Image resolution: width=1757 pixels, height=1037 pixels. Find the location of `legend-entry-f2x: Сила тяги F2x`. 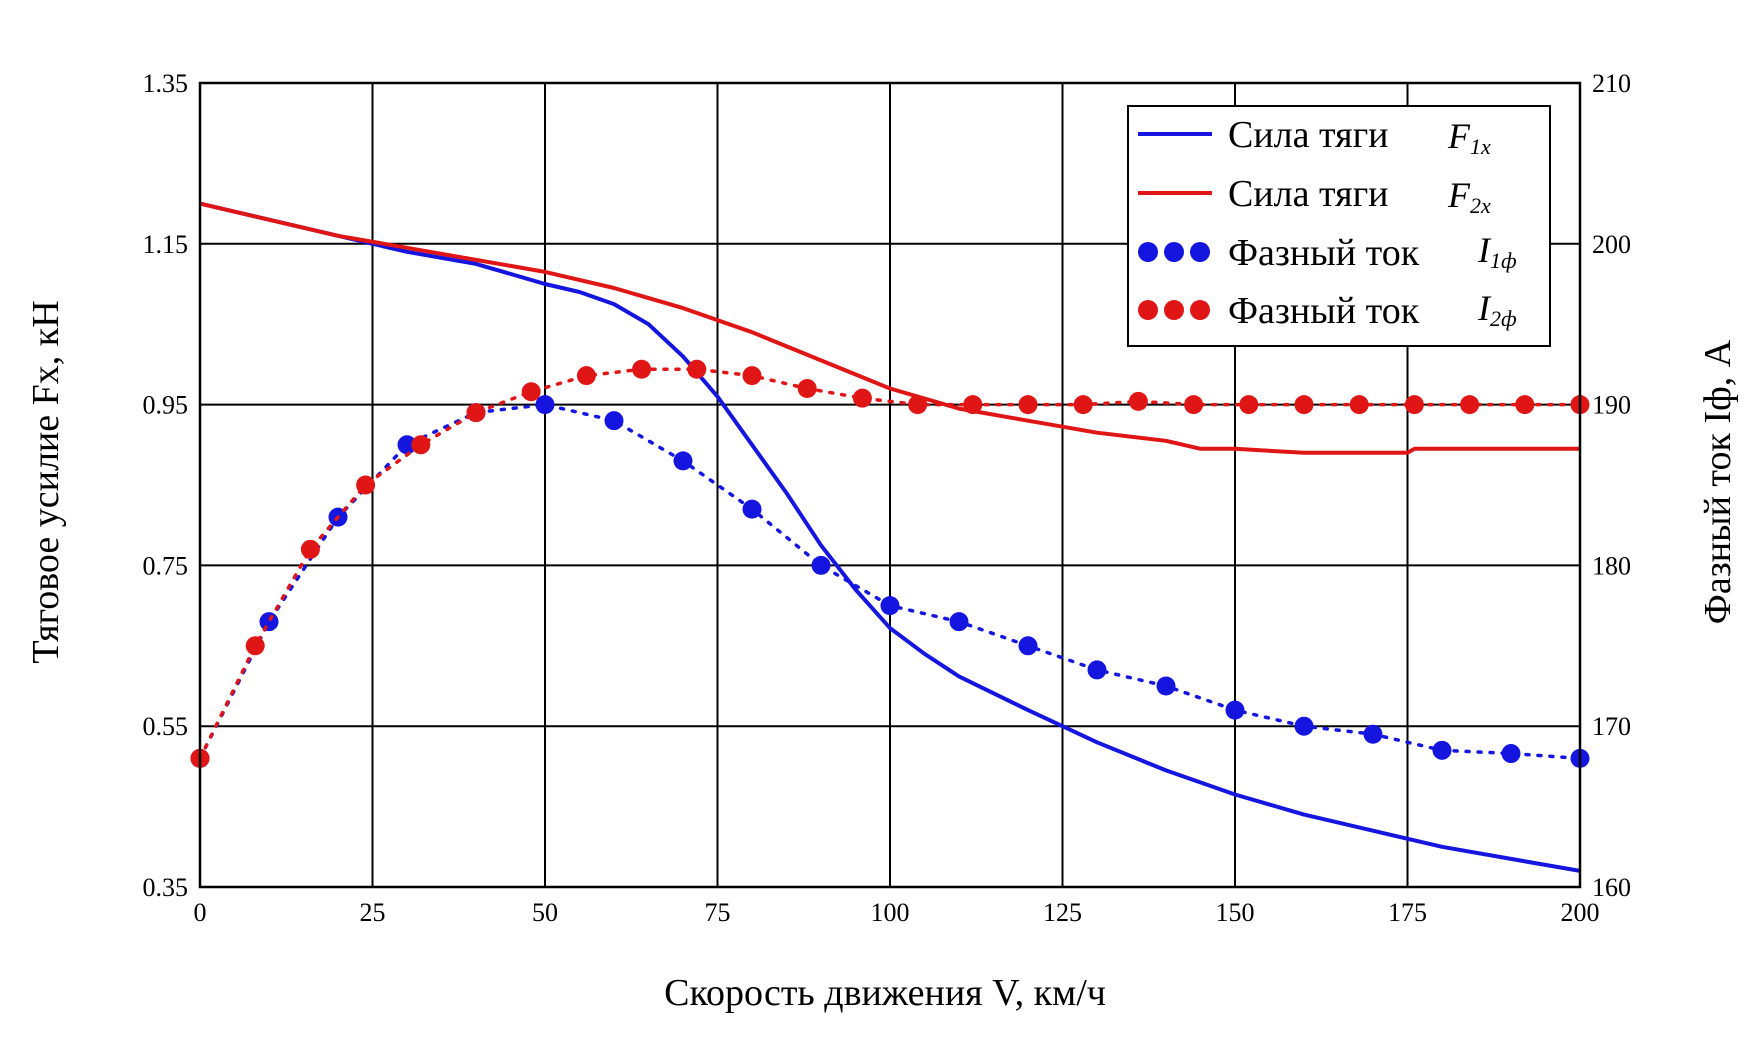

legend-entry-f2x: Сила тяги F2x is located at coordinates (1314, 195).